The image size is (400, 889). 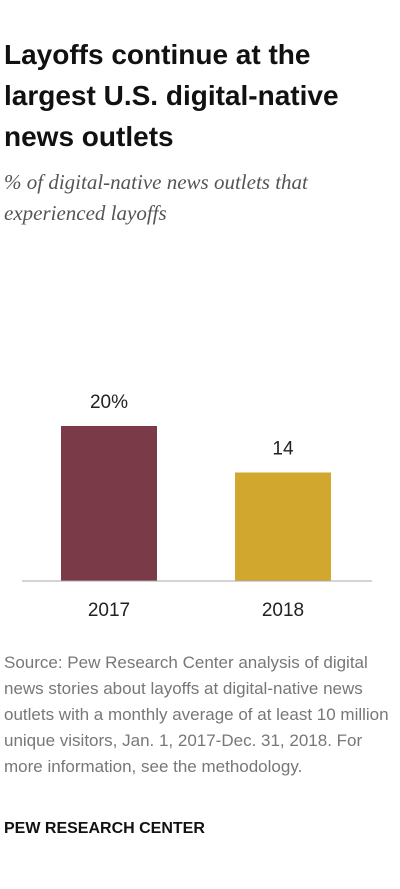 I want to click on value-label: 14, so click(x=283, y=449).